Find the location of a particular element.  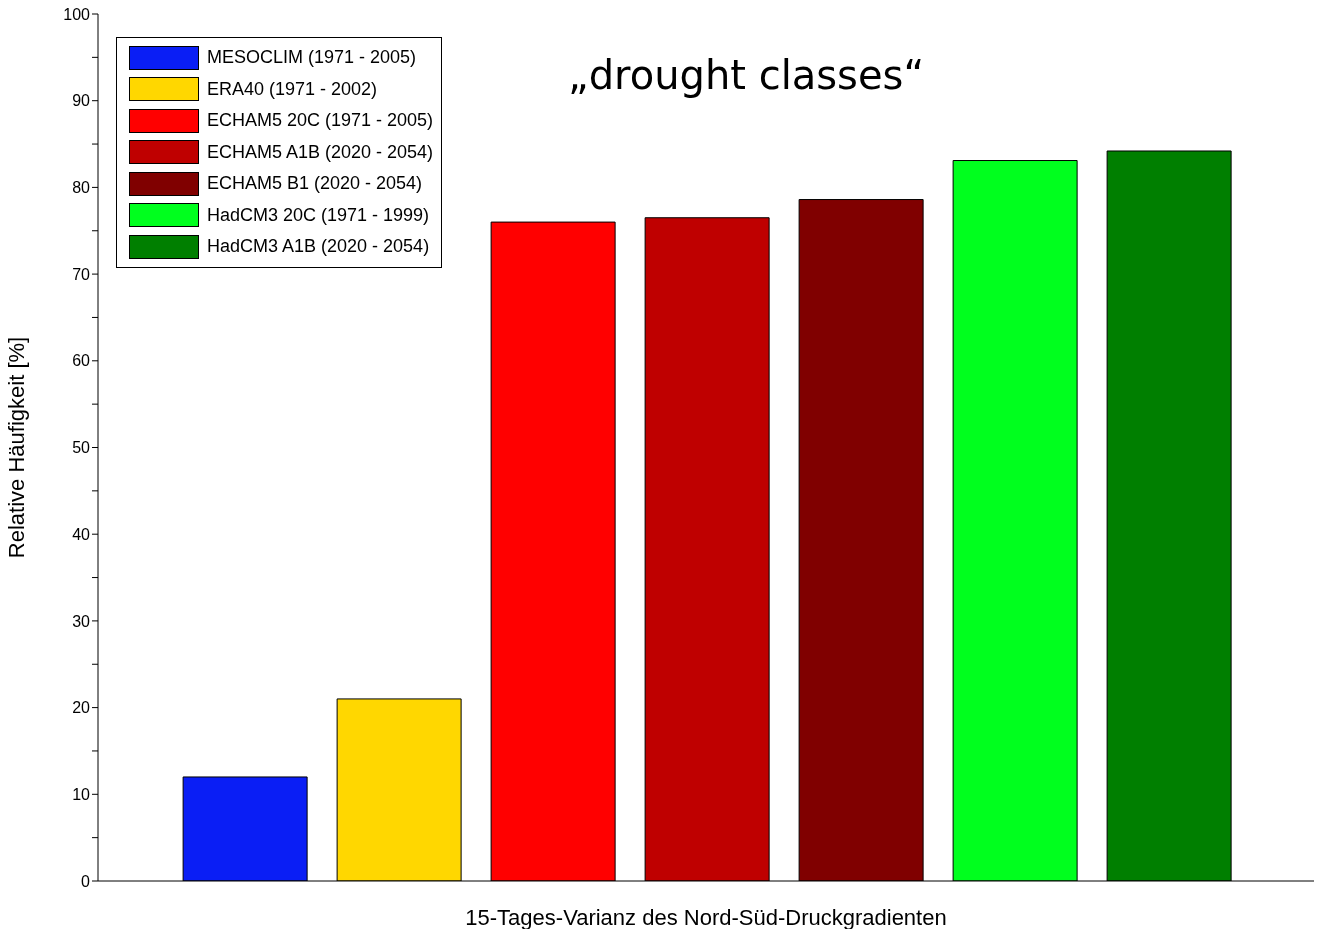

y-tick-label: 80 is located at coordinates (81, 188).